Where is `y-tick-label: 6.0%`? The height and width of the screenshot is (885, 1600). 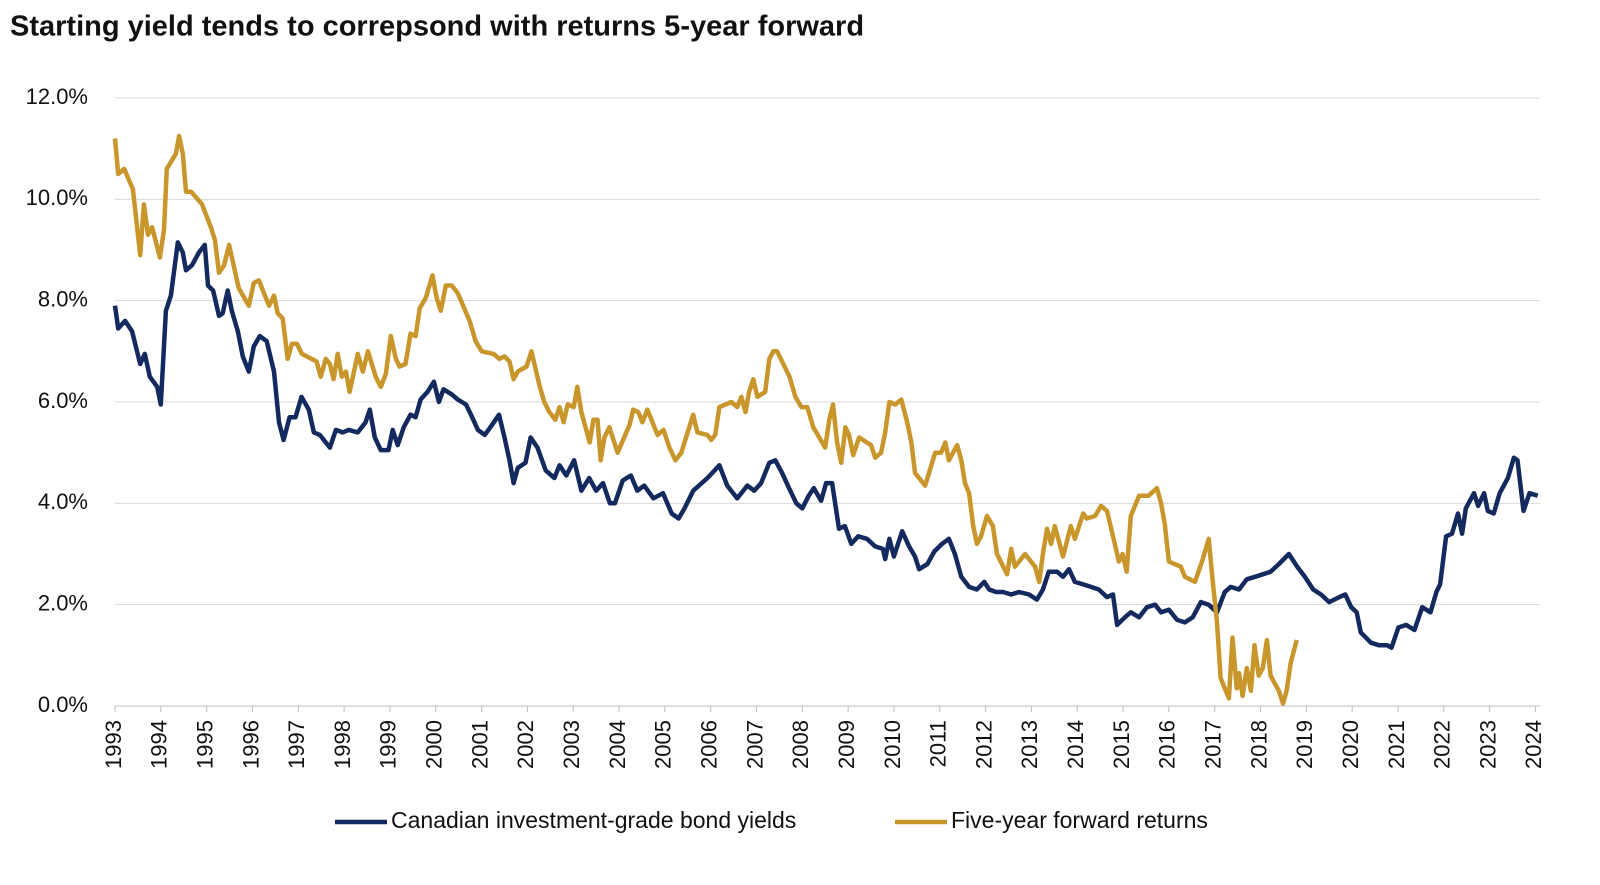
y-tick-label: 6.0% is located at coordinates (63, 400).